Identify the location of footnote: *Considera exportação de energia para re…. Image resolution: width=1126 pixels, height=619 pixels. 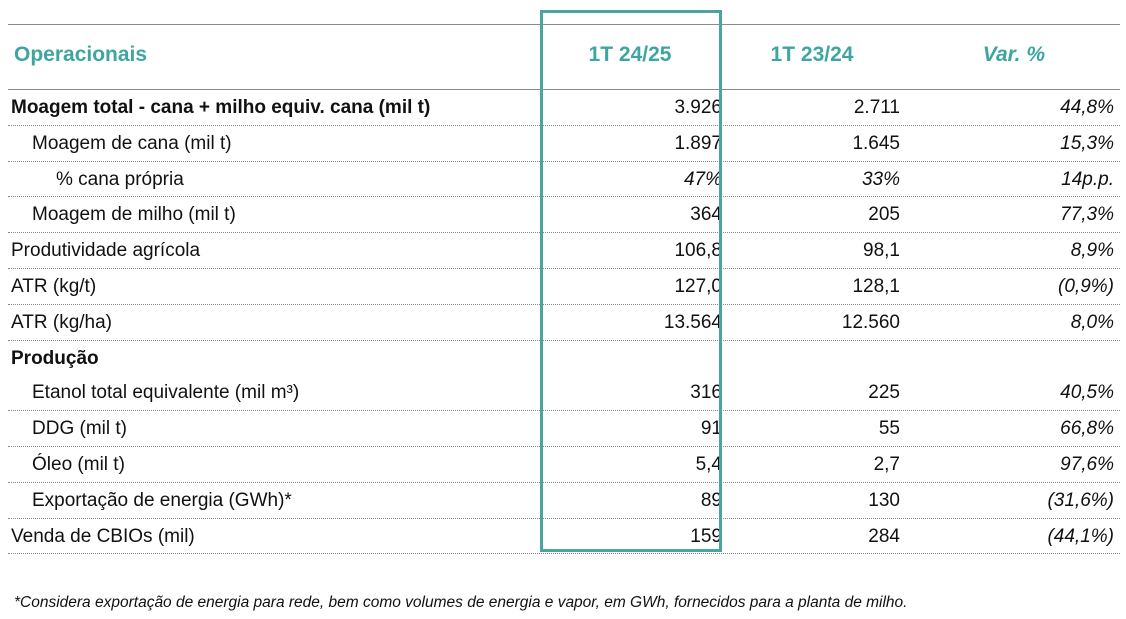
(461, 602).